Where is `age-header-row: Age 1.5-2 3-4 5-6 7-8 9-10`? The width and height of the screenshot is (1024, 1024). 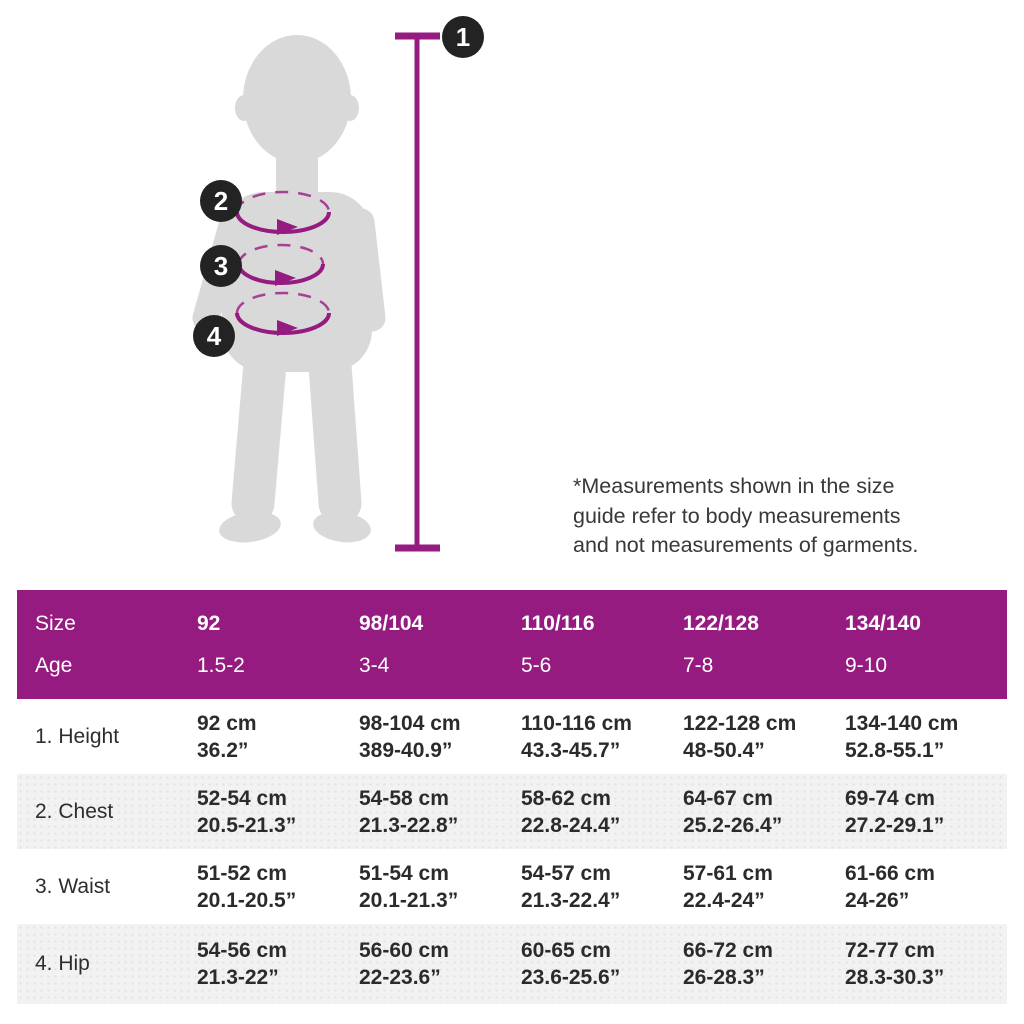 age-header-row: Age 1.5-2 3-4 5-6 7-8 9-10 is located at coordinates (512, 666).